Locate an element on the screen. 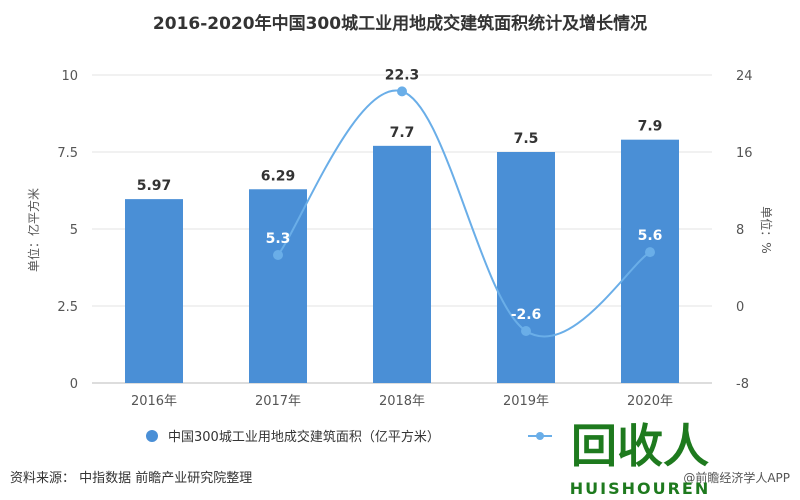 The image size is (800, 500). line-value-label: 5.6 is located at coordinates (650, 236).